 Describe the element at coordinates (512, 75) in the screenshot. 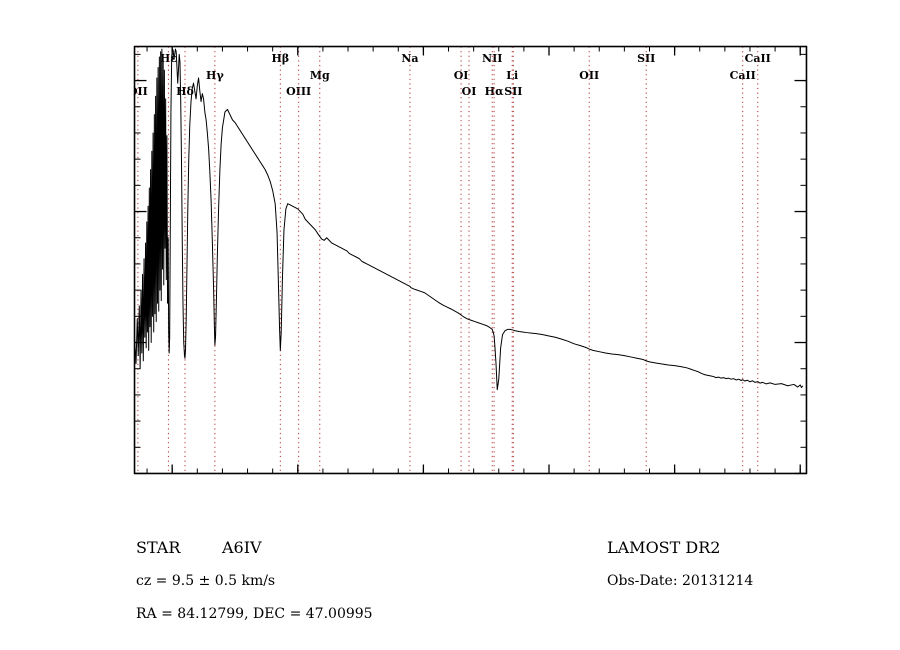

I see `spectral-line-label: Li` at that location.